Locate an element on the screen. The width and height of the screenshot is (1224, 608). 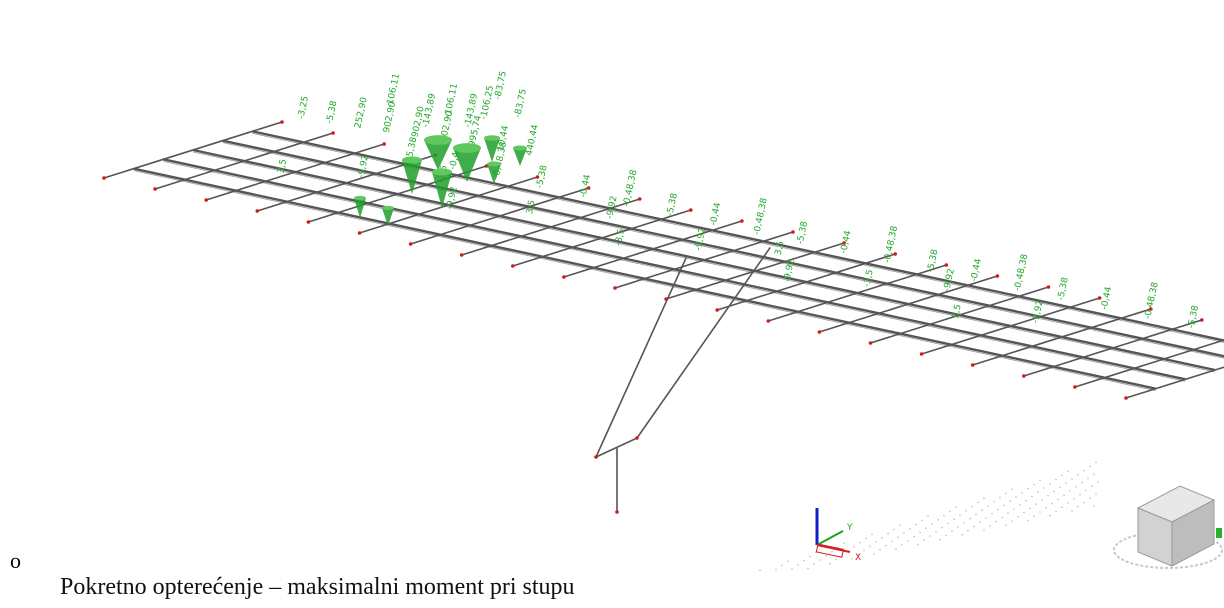
pier-crossbar is located at coordinates (616, 447).